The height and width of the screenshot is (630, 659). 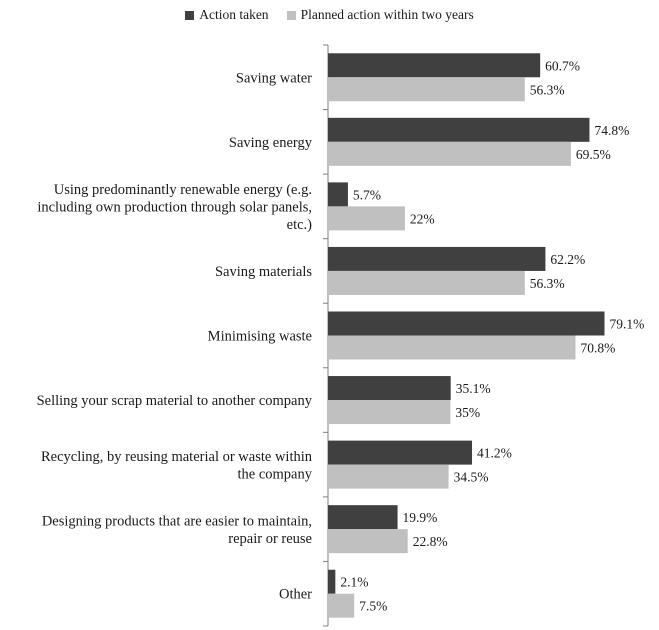 I want to click on data-label-action-taken: 19.9%, so click(x=420, y=517).